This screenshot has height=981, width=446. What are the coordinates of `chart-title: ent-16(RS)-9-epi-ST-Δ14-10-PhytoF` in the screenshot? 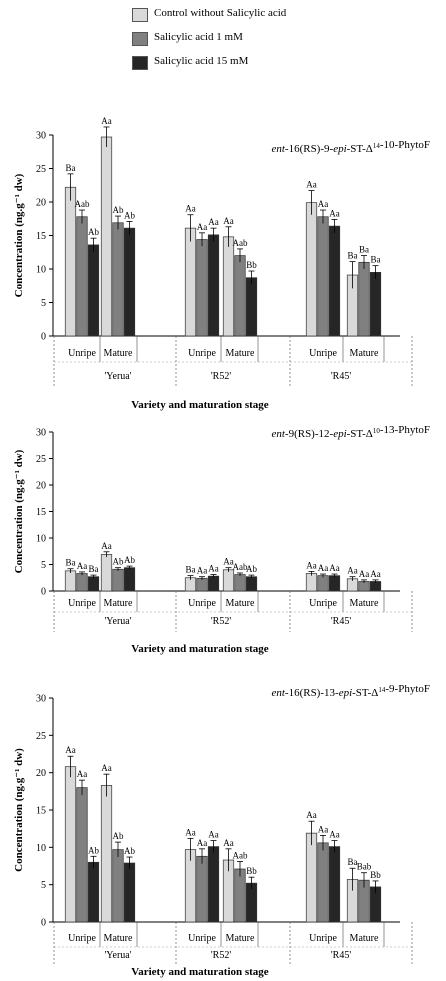 It's located at (350, 147).